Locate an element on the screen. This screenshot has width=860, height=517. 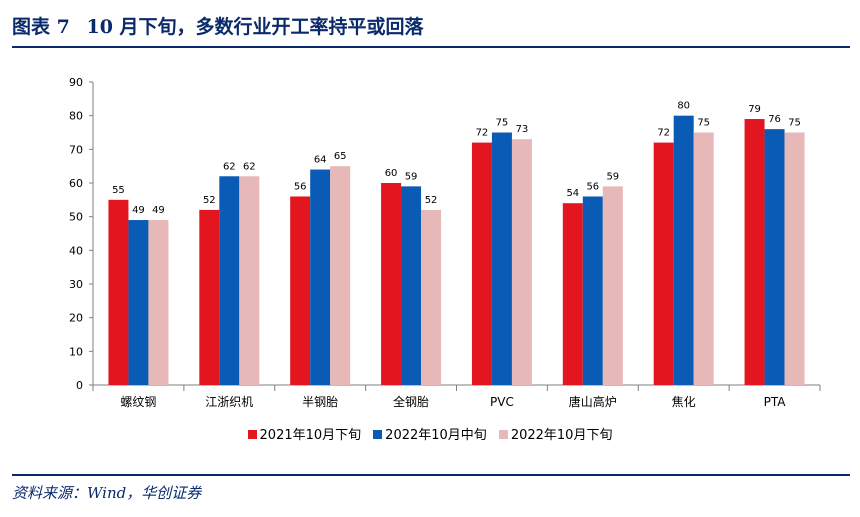
bar-value-label: 79 is located at coordinates (754, 109).